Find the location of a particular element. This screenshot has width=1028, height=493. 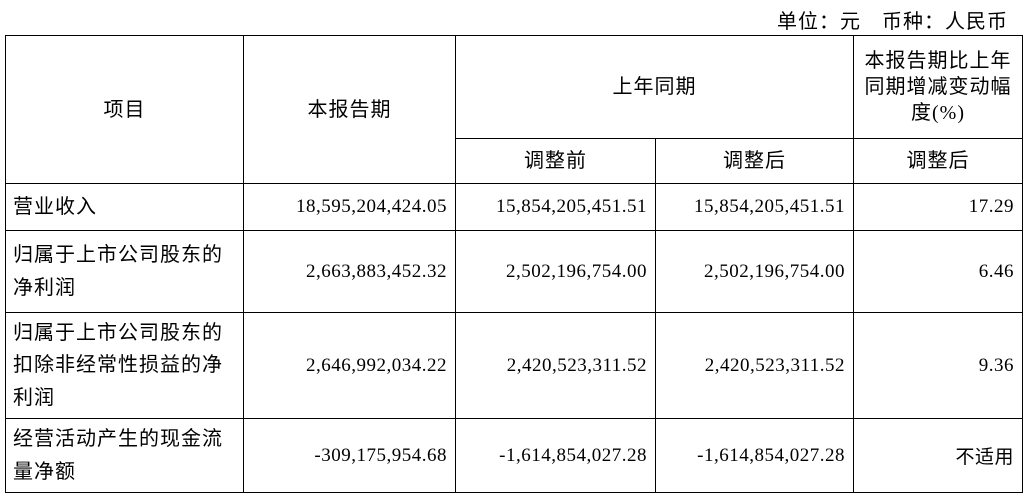

current-period-value: 2,646,992,034.22 is located at coordinates (349, 365).